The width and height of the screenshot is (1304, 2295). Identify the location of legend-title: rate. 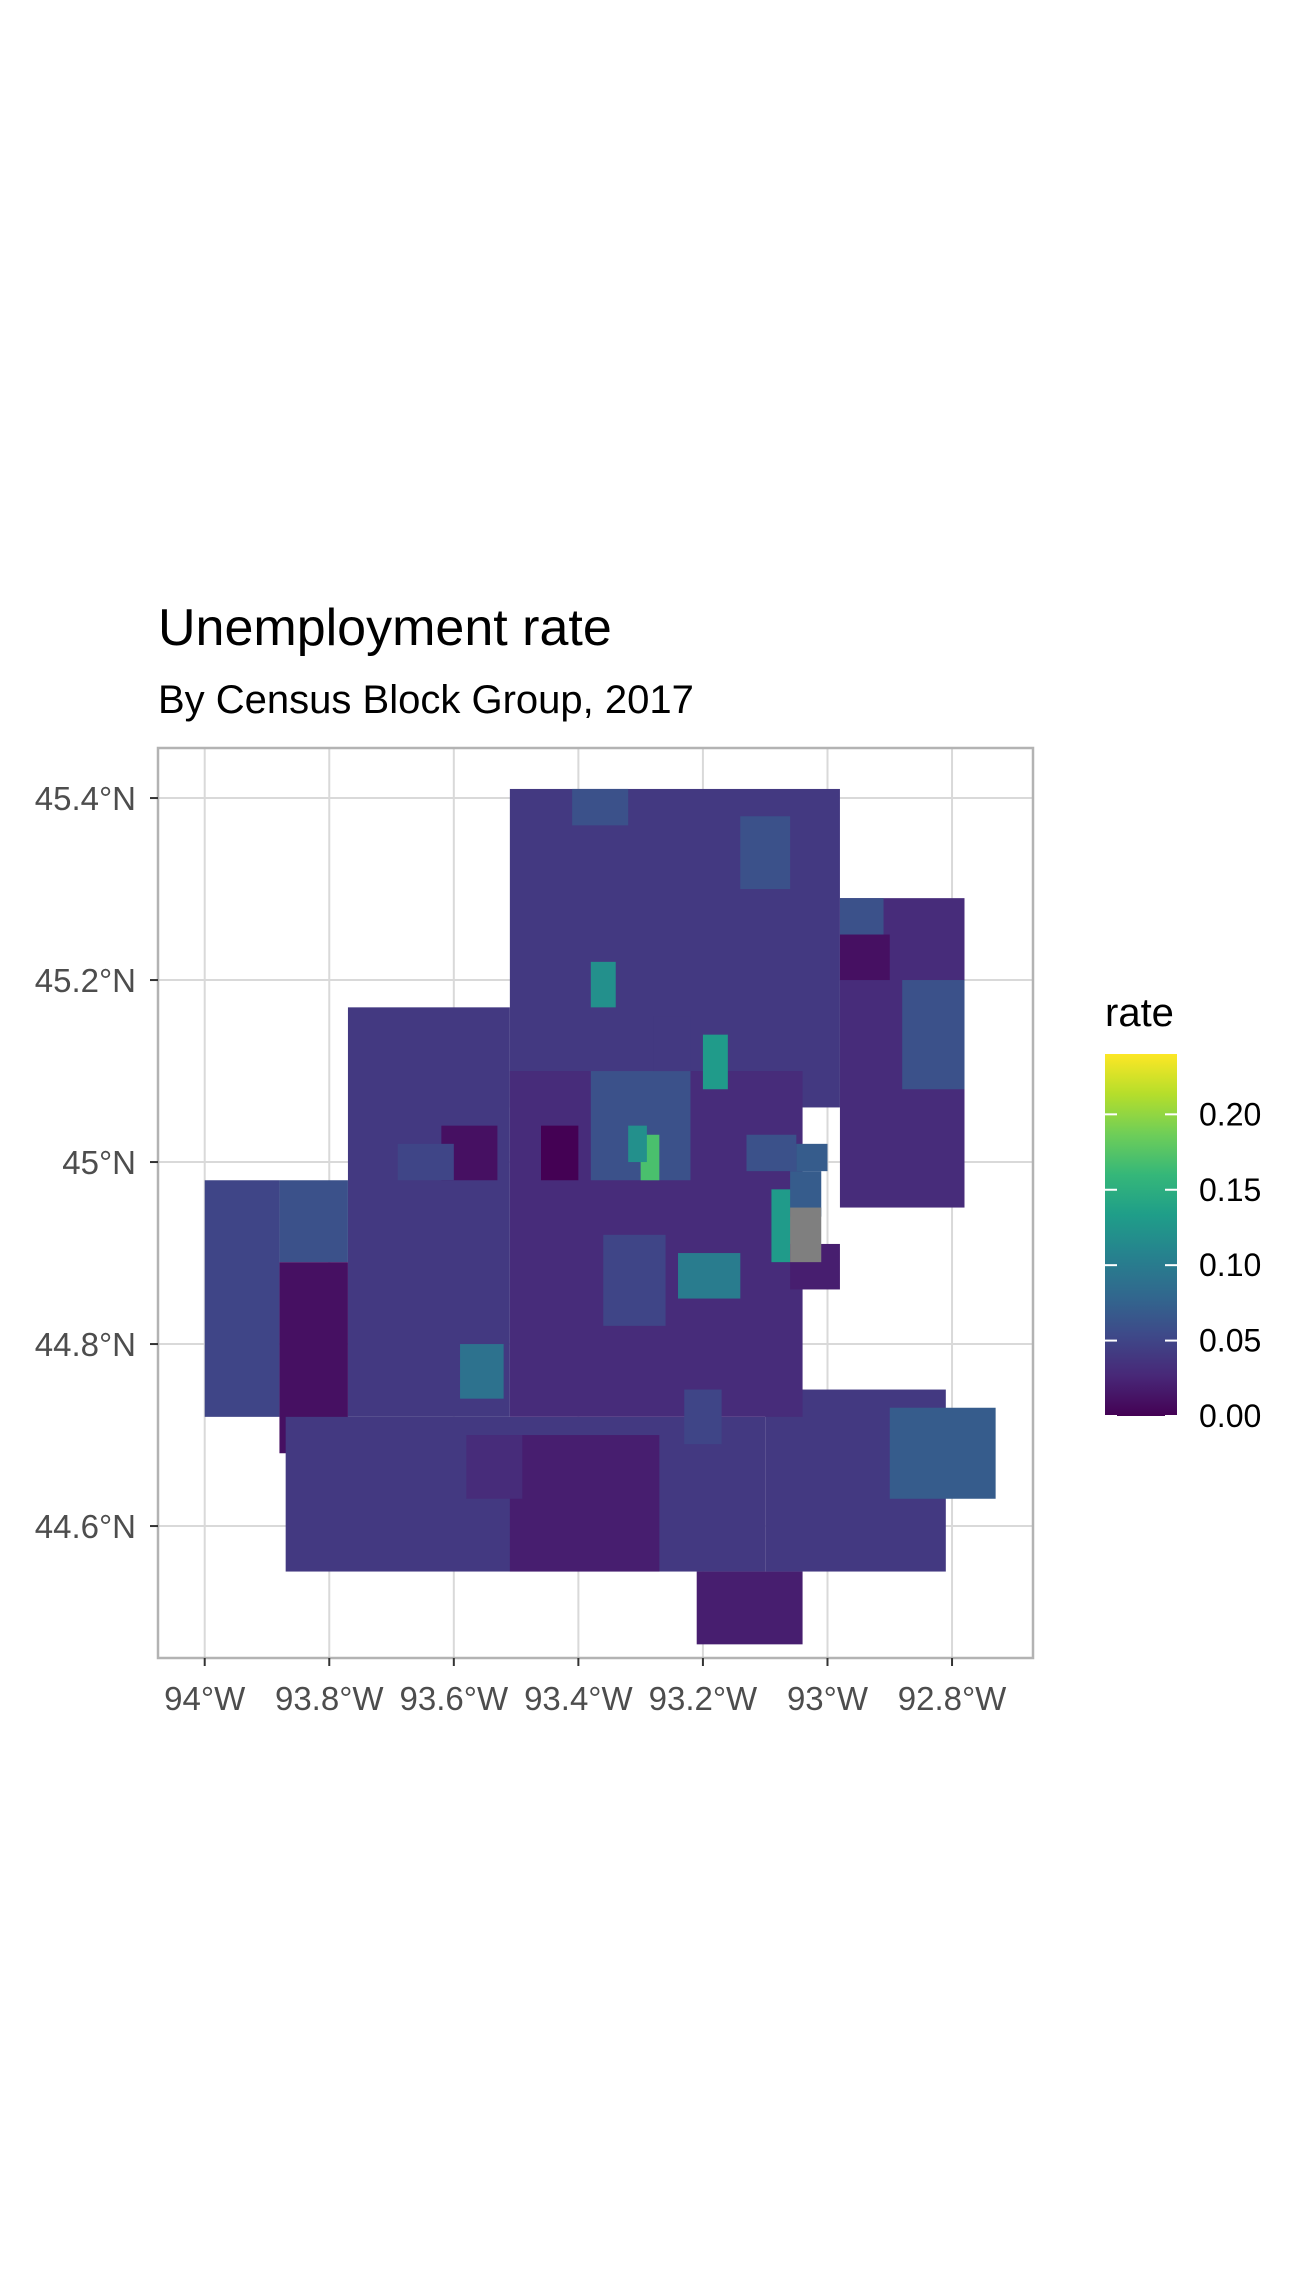
(1139, 1013).